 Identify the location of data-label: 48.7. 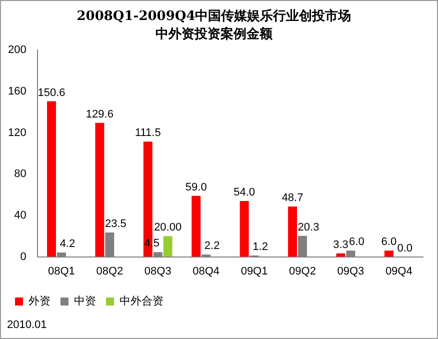
(293, 198).